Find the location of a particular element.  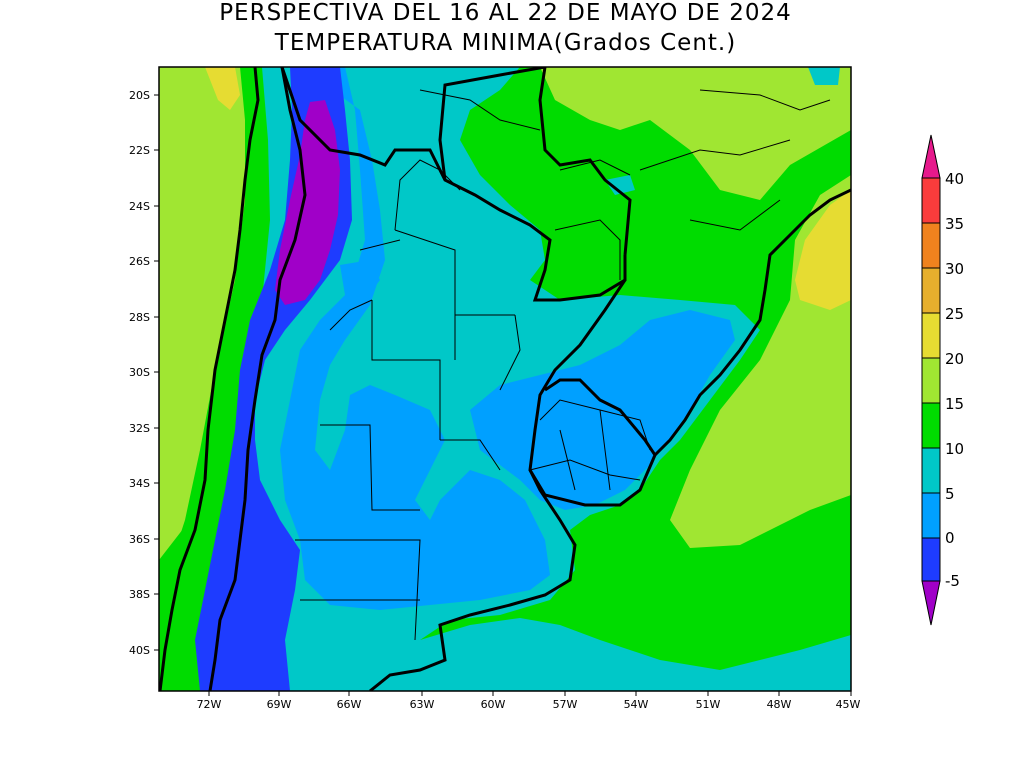

map-title: PERSPECTIVA DEL 16 AL 22 DE MAYO DE 2024 is located at coordinates (505, 13).